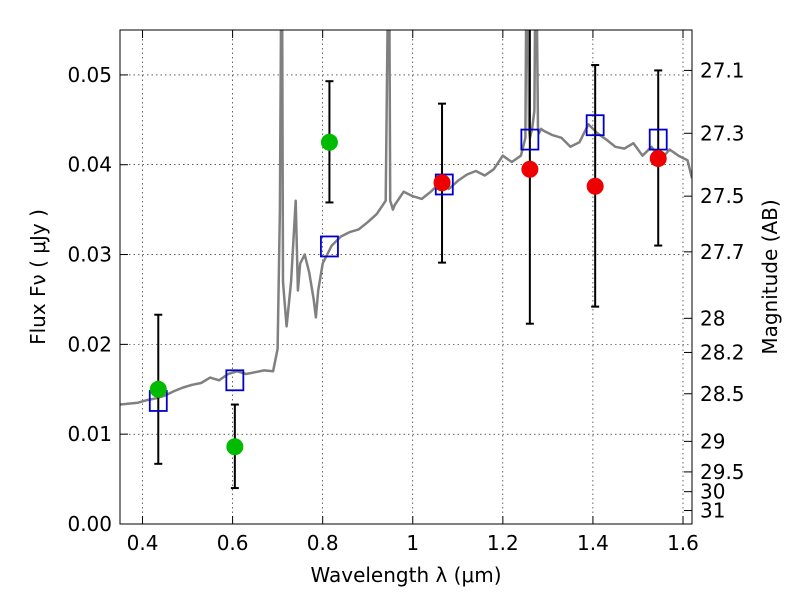  Describe the element at coordinates (683, 543) in the screenshot. I see `x-tick-label: 1.6` at that location.